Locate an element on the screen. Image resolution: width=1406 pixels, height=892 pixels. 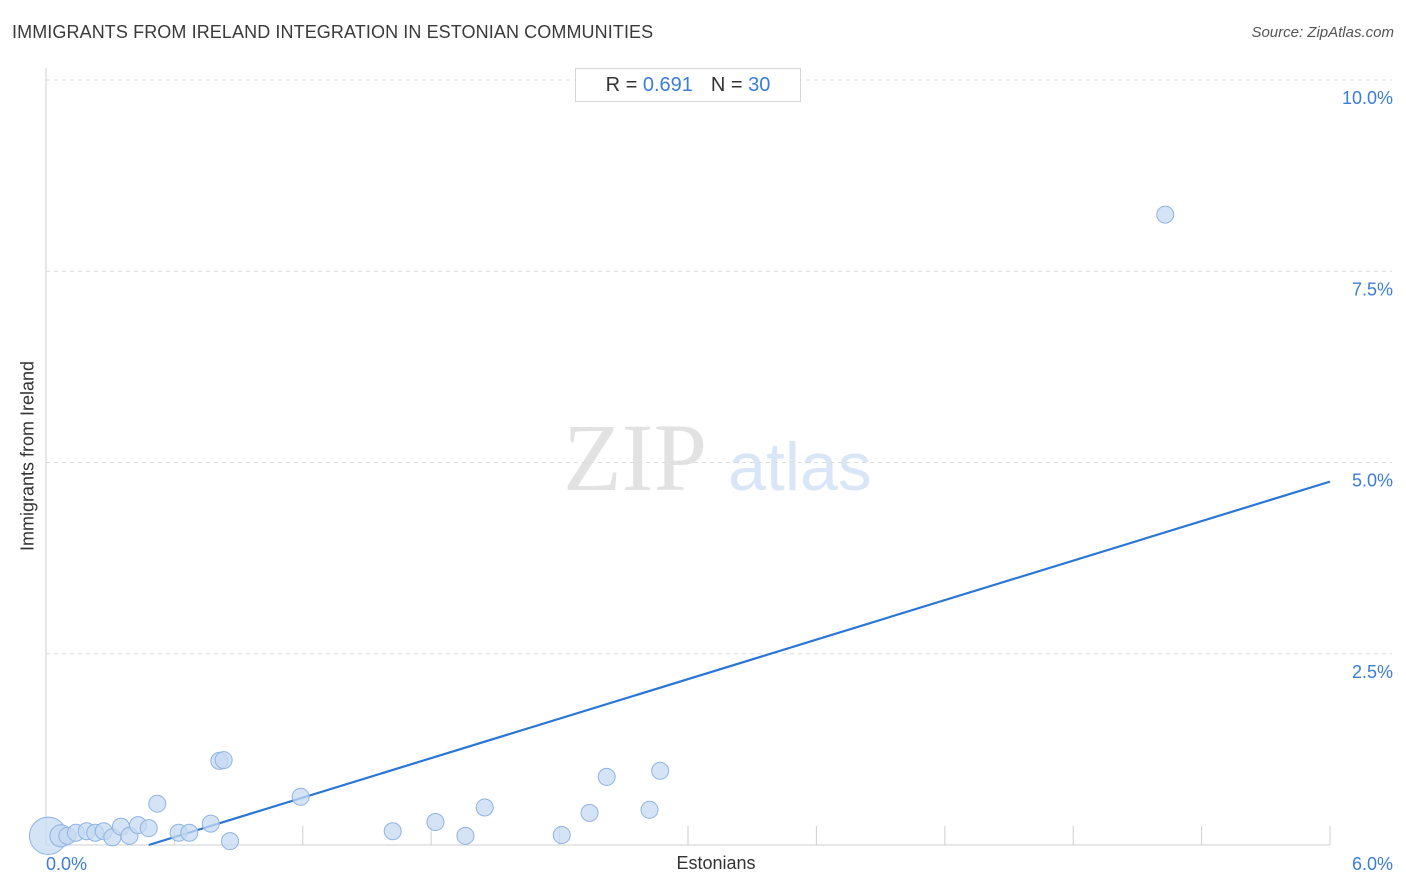
n-stat: N = 30 is located at coordinates (741, 85).